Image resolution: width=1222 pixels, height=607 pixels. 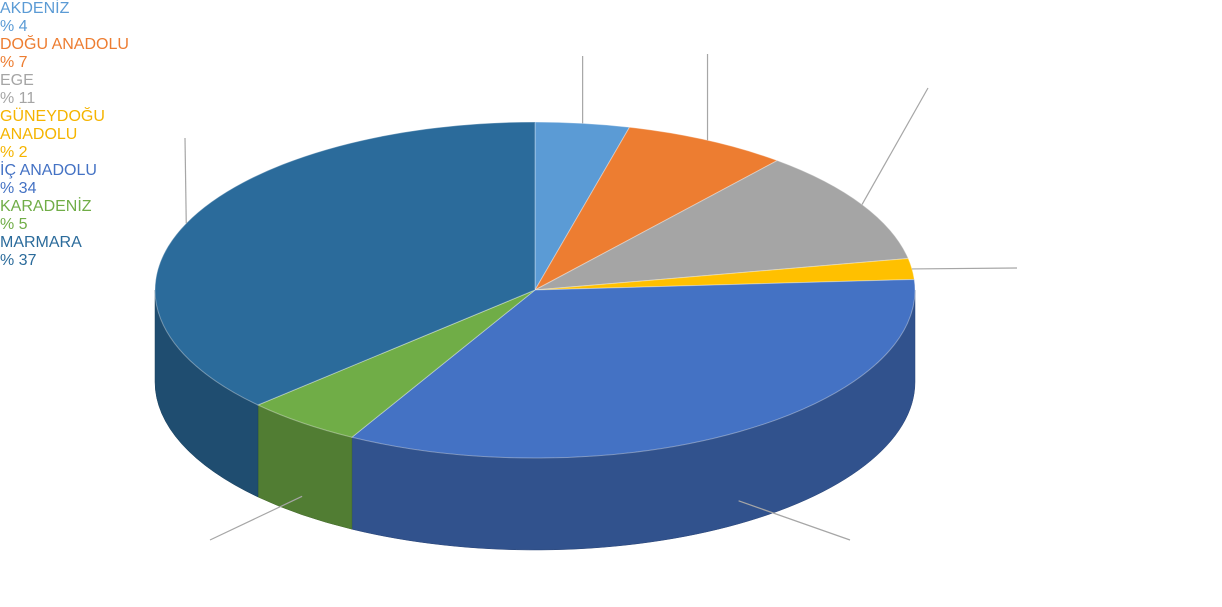 What do you see at coordinates (14, 26) in the screenshot?
I see `value-label: % 4` at bounding box center [14, 26].